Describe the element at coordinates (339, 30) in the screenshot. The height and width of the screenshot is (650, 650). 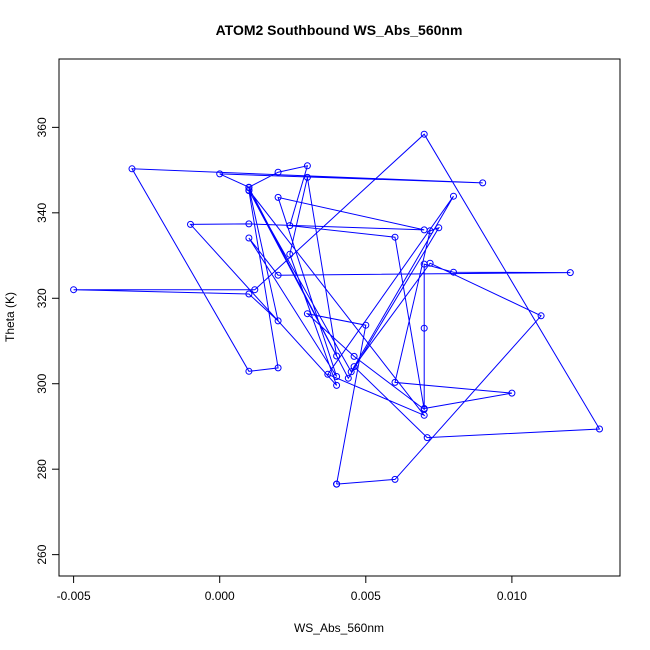
I see `chart-title: ATOM2 Southbound WS_Abs_560nm` at that location.